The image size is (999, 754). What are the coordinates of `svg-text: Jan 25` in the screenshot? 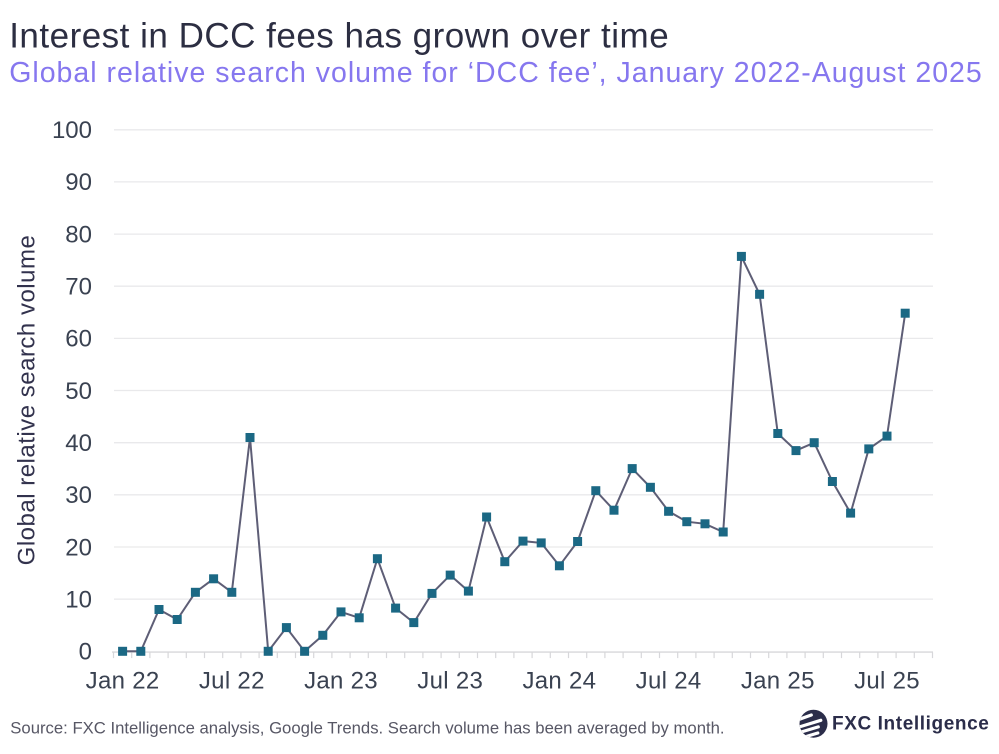 It's located at (778, 681).